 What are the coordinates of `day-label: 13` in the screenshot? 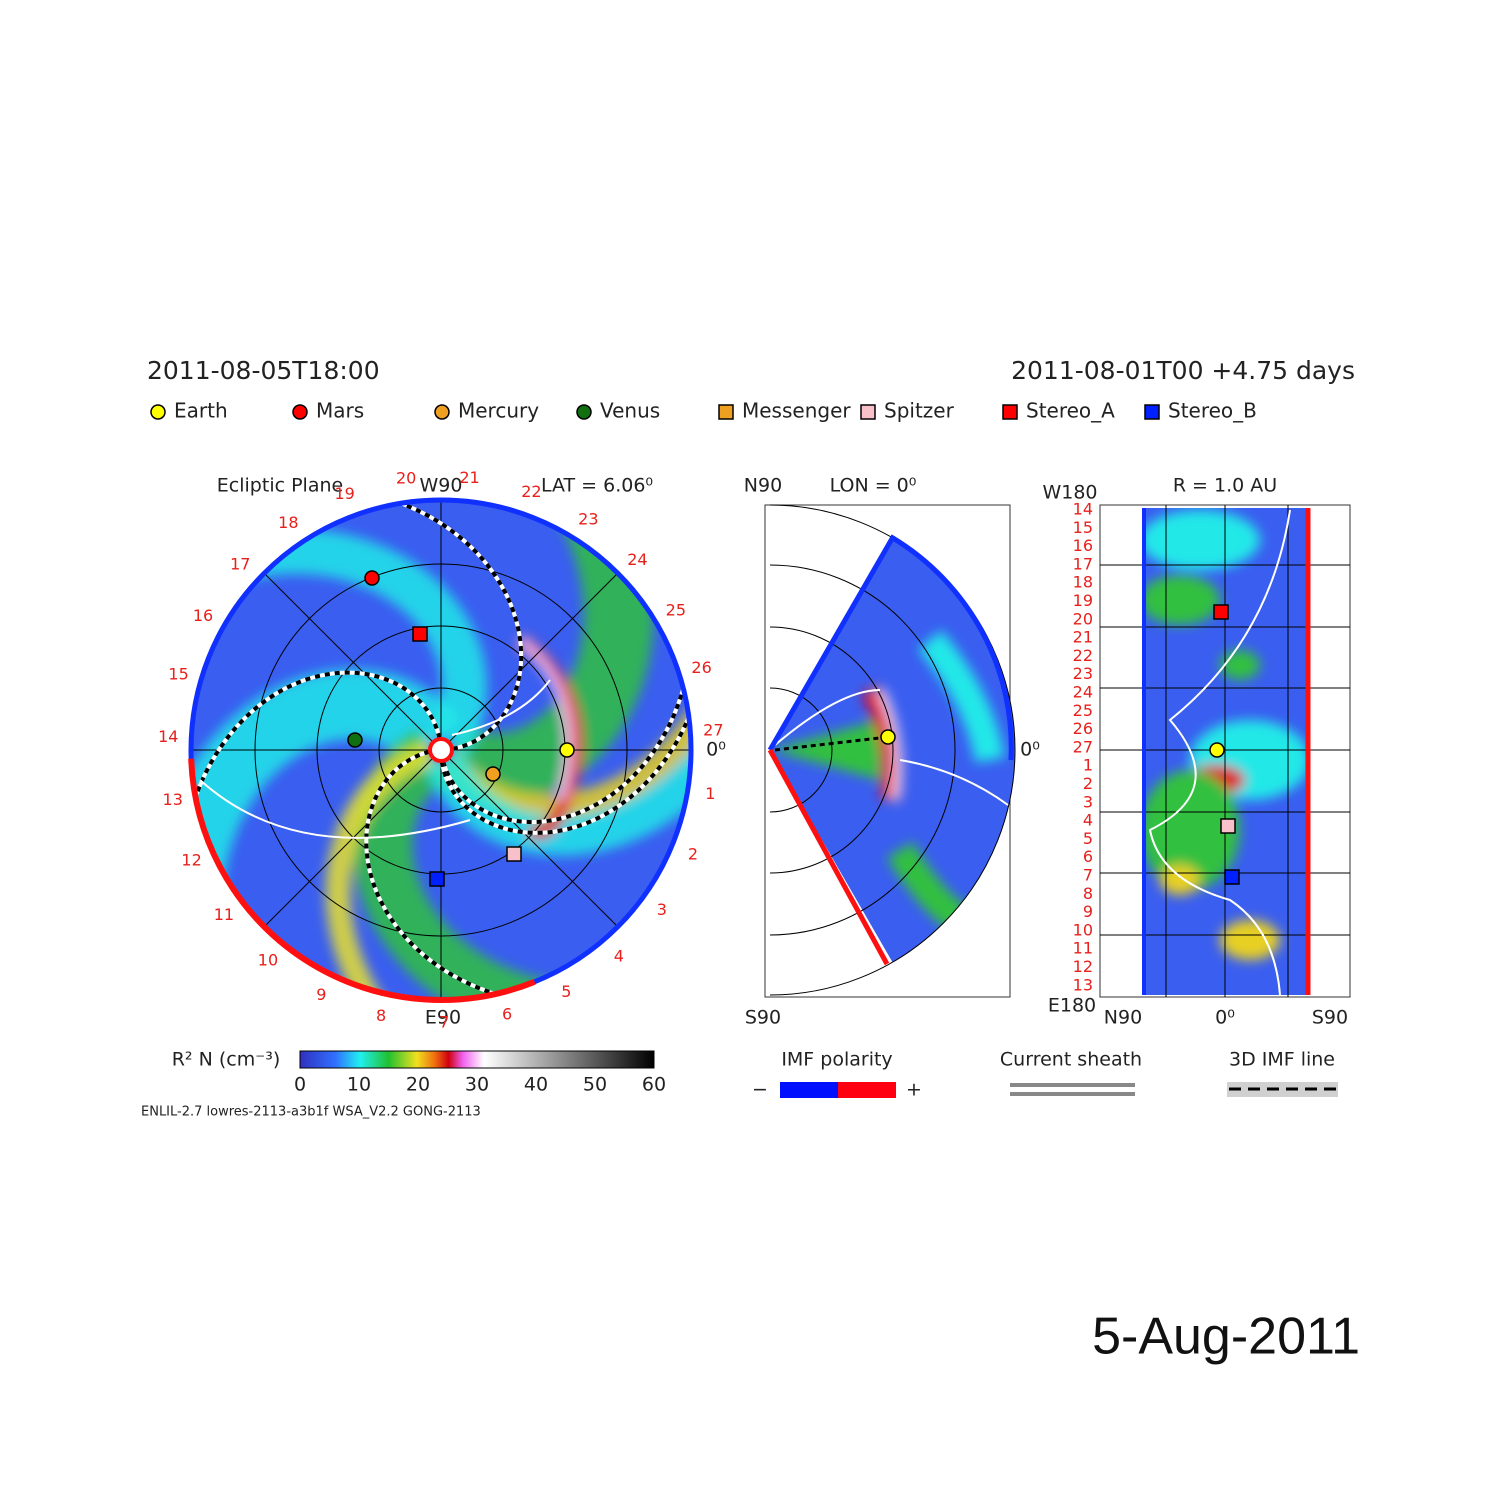 It's located at (173, 799).